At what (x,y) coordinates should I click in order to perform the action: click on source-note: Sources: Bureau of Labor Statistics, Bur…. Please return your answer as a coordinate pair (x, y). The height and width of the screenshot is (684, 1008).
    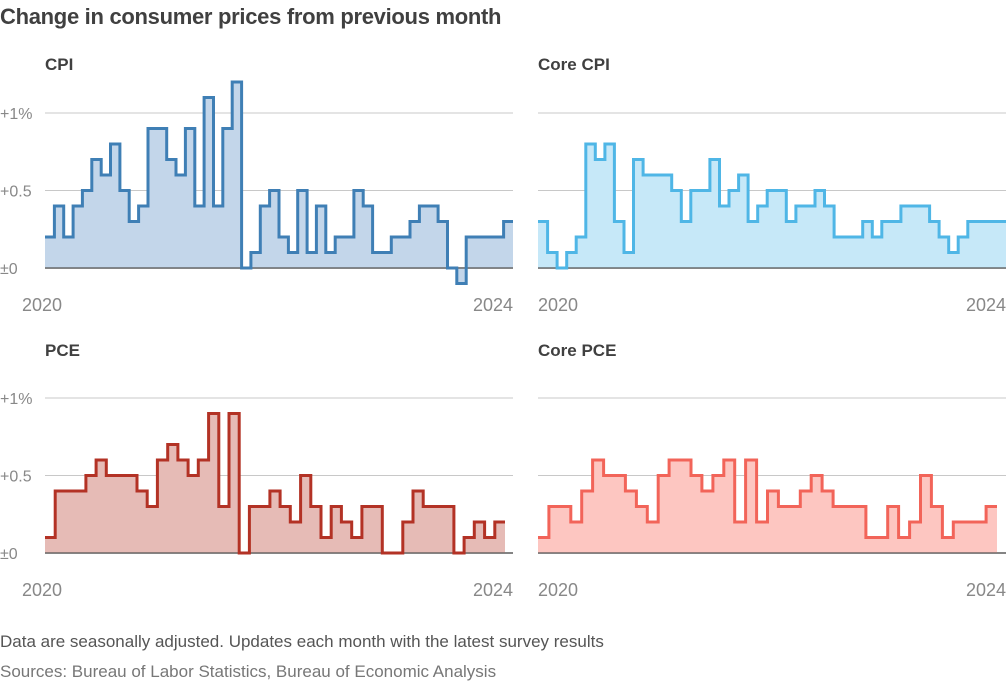
    Looking at the image, I should click on (248, 671).